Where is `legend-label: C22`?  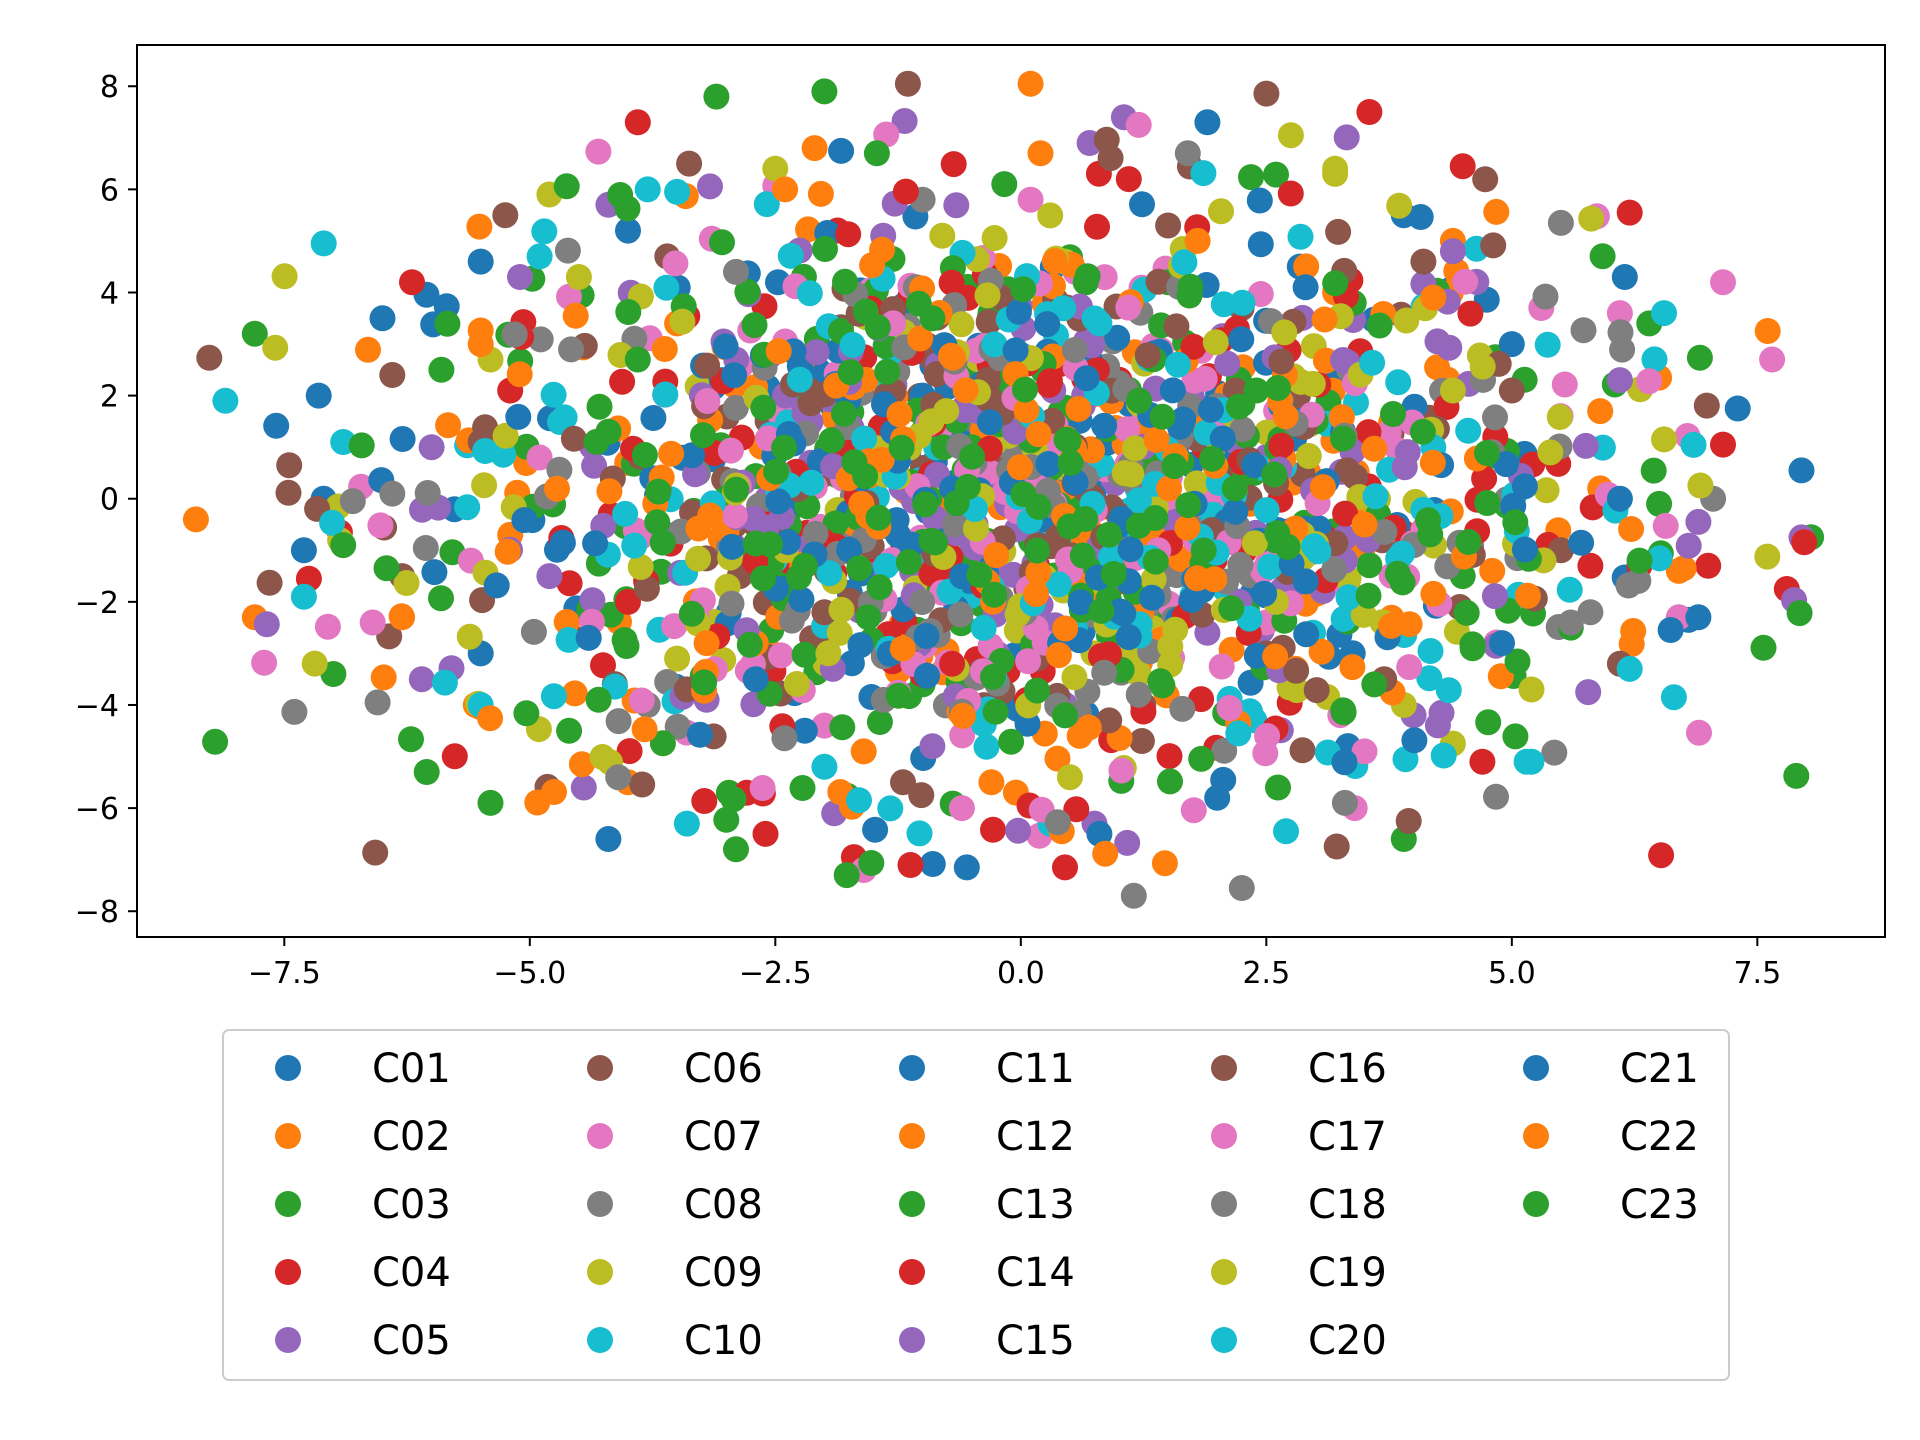 legend-label: C22 is located at coordinates (1659, 1137).